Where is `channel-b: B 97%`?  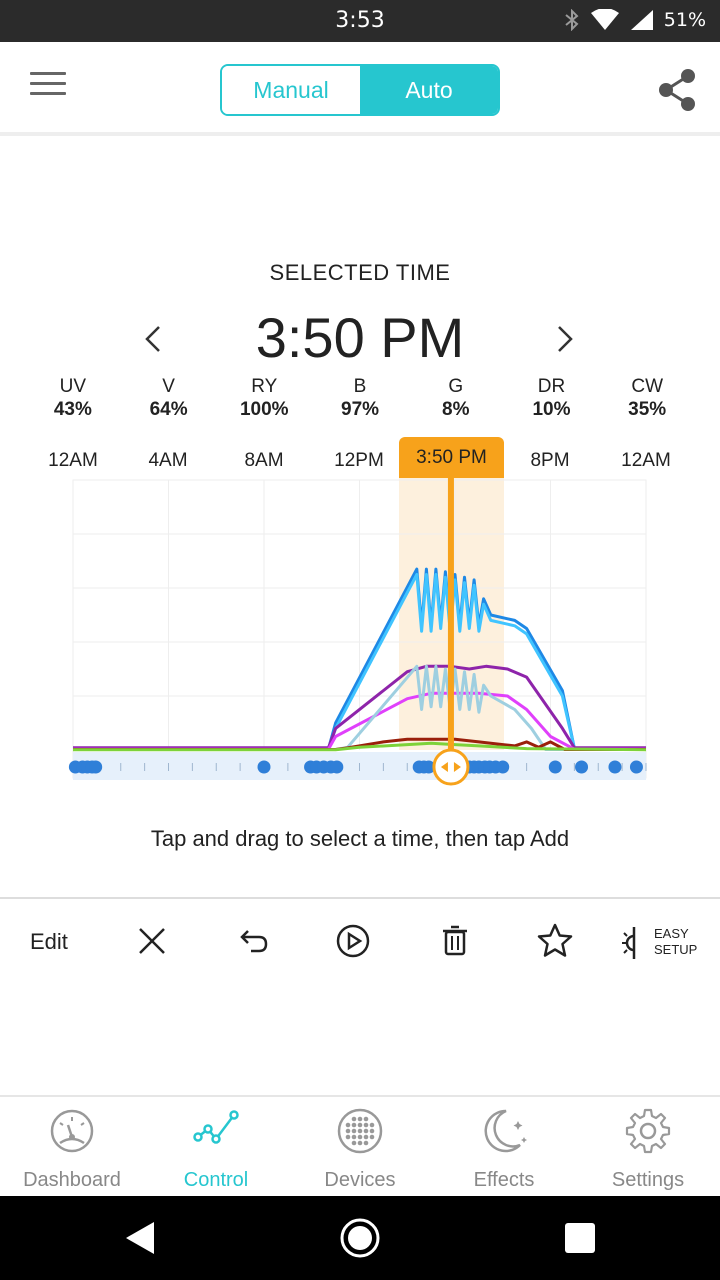 channel-b: B 97% is located at coordinates (360, 398).